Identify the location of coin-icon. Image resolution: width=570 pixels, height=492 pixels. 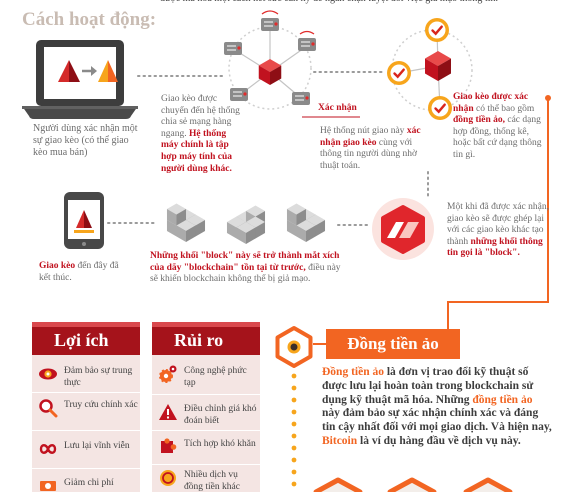
(168, 478).